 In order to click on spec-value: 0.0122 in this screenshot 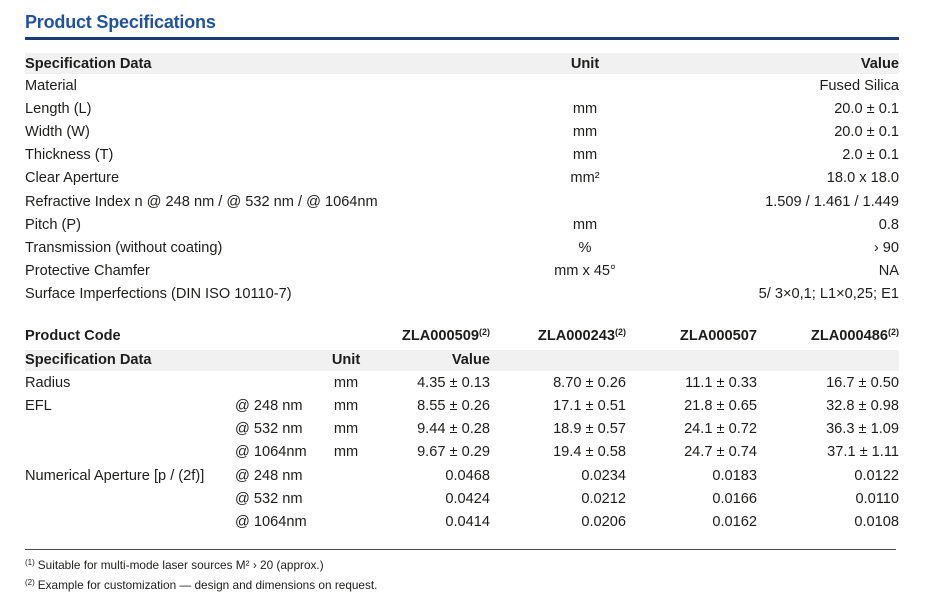, I will do `click(876, 475)`.